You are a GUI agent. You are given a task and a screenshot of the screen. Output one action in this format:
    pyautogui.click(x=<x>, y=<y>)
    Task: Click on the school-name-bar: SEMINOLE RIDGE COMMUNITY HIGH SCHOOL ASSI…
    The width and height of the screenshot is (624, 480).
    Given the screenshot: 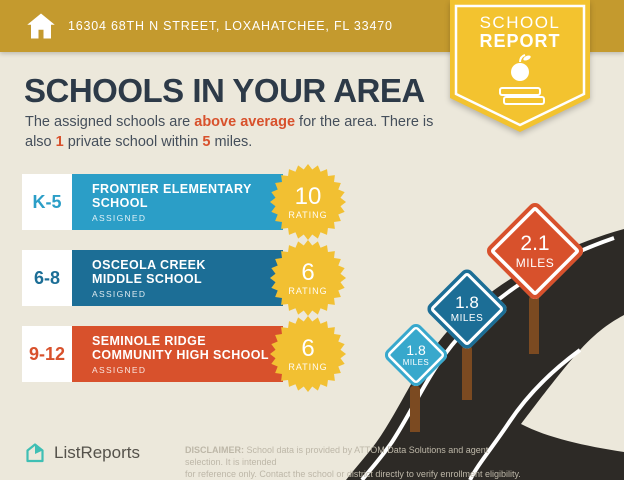 What is the action you would take?
    pyautogui.click(x=177, y=354)
    